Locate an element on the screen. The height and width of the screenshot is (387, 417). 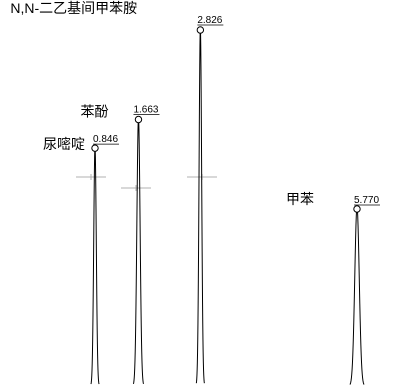
retention-time-label: 2.826 is located at coordinates (209, 20).